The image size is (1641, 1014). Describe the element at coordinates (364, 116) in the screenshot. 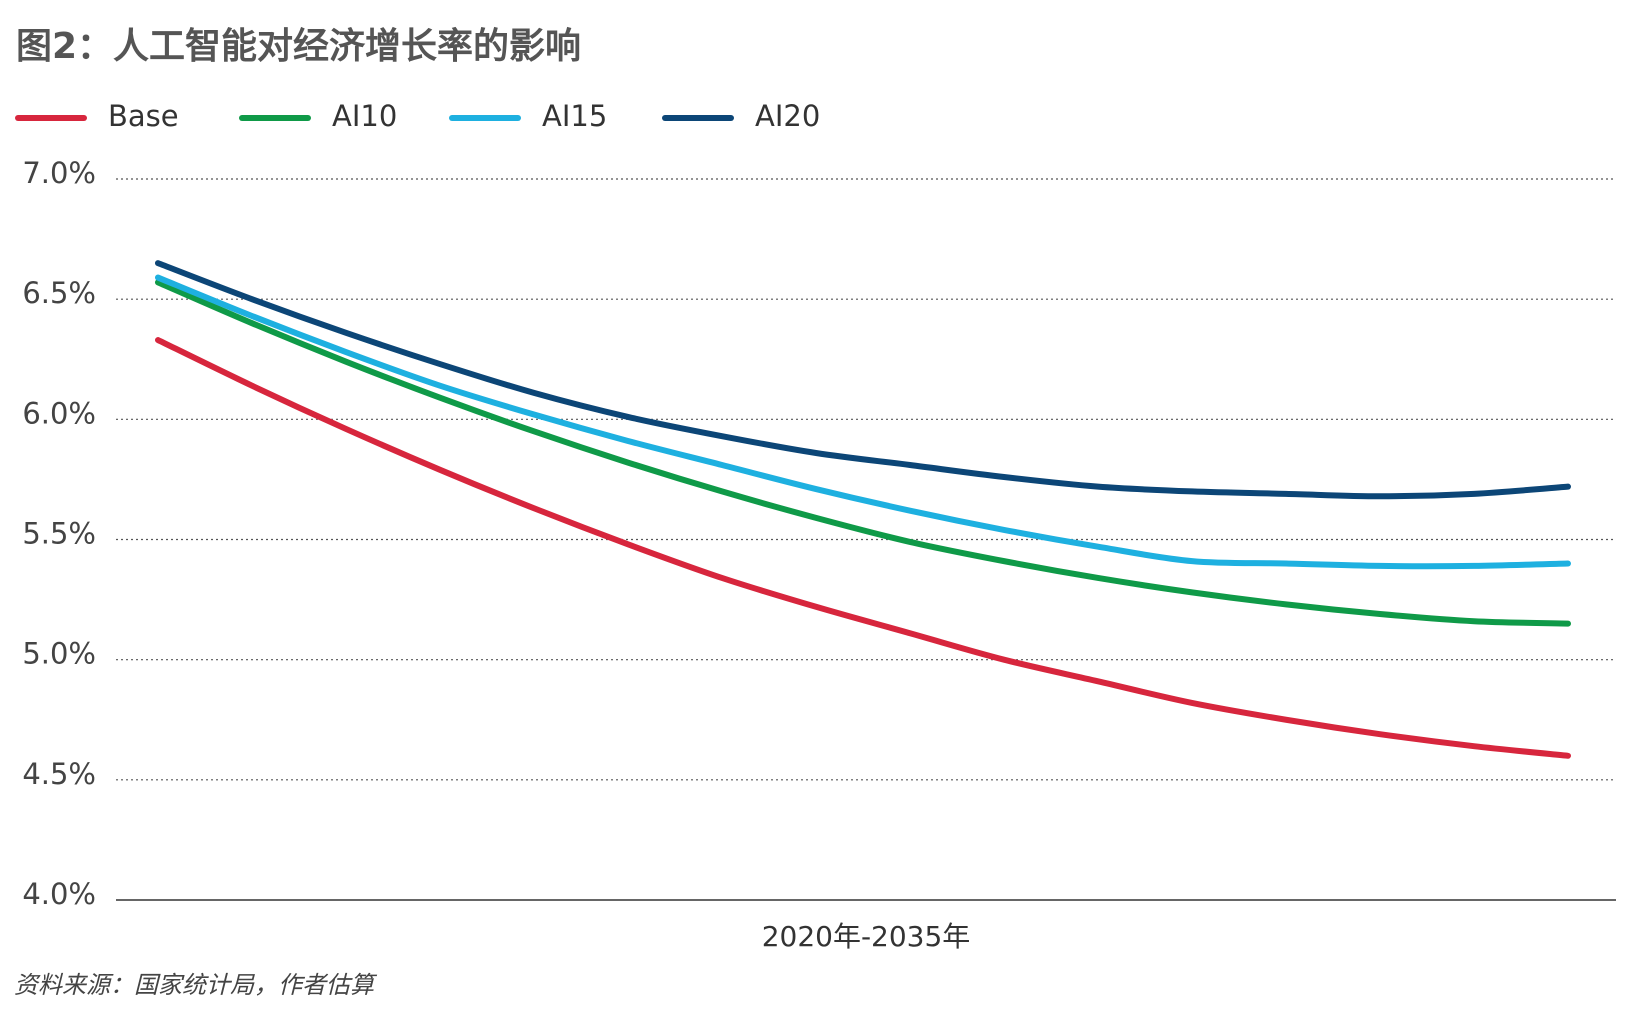

I see `legend-label: AI10` at that location.